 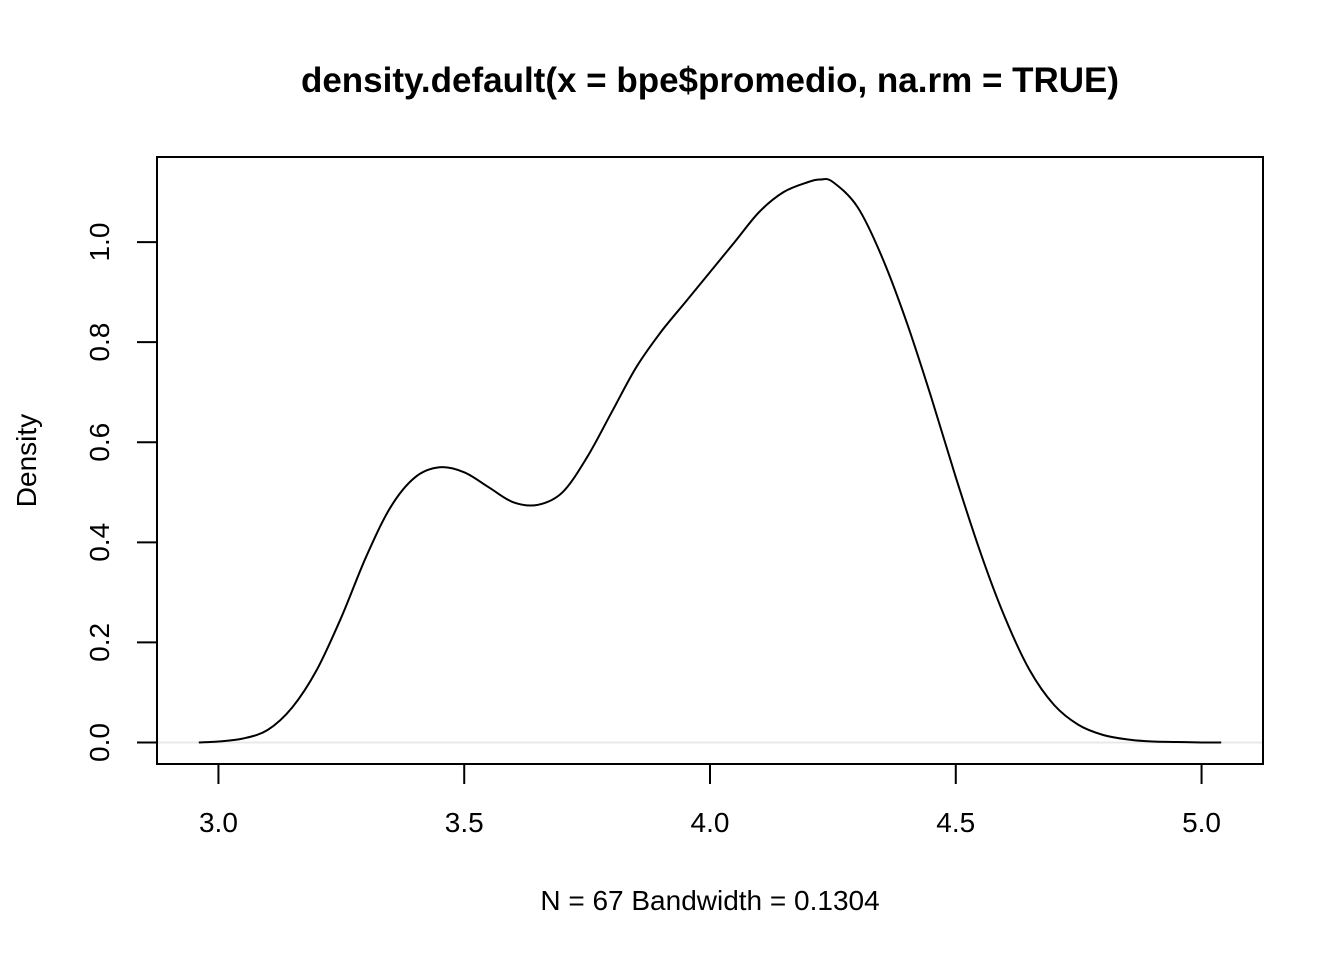 What do you see at coordinates (218, 822) in the screenshot?
I see `x-tick-label: 3.0` at bounding box center [218, 822].